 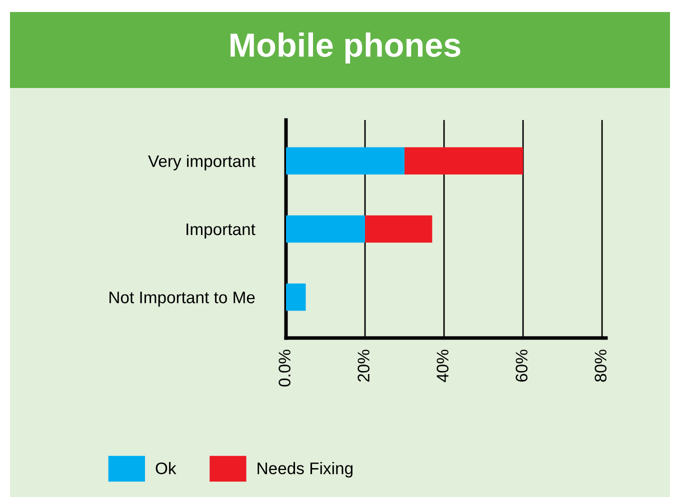 I want to click on x-tick-label: 40%, so click(x=442, y=366).